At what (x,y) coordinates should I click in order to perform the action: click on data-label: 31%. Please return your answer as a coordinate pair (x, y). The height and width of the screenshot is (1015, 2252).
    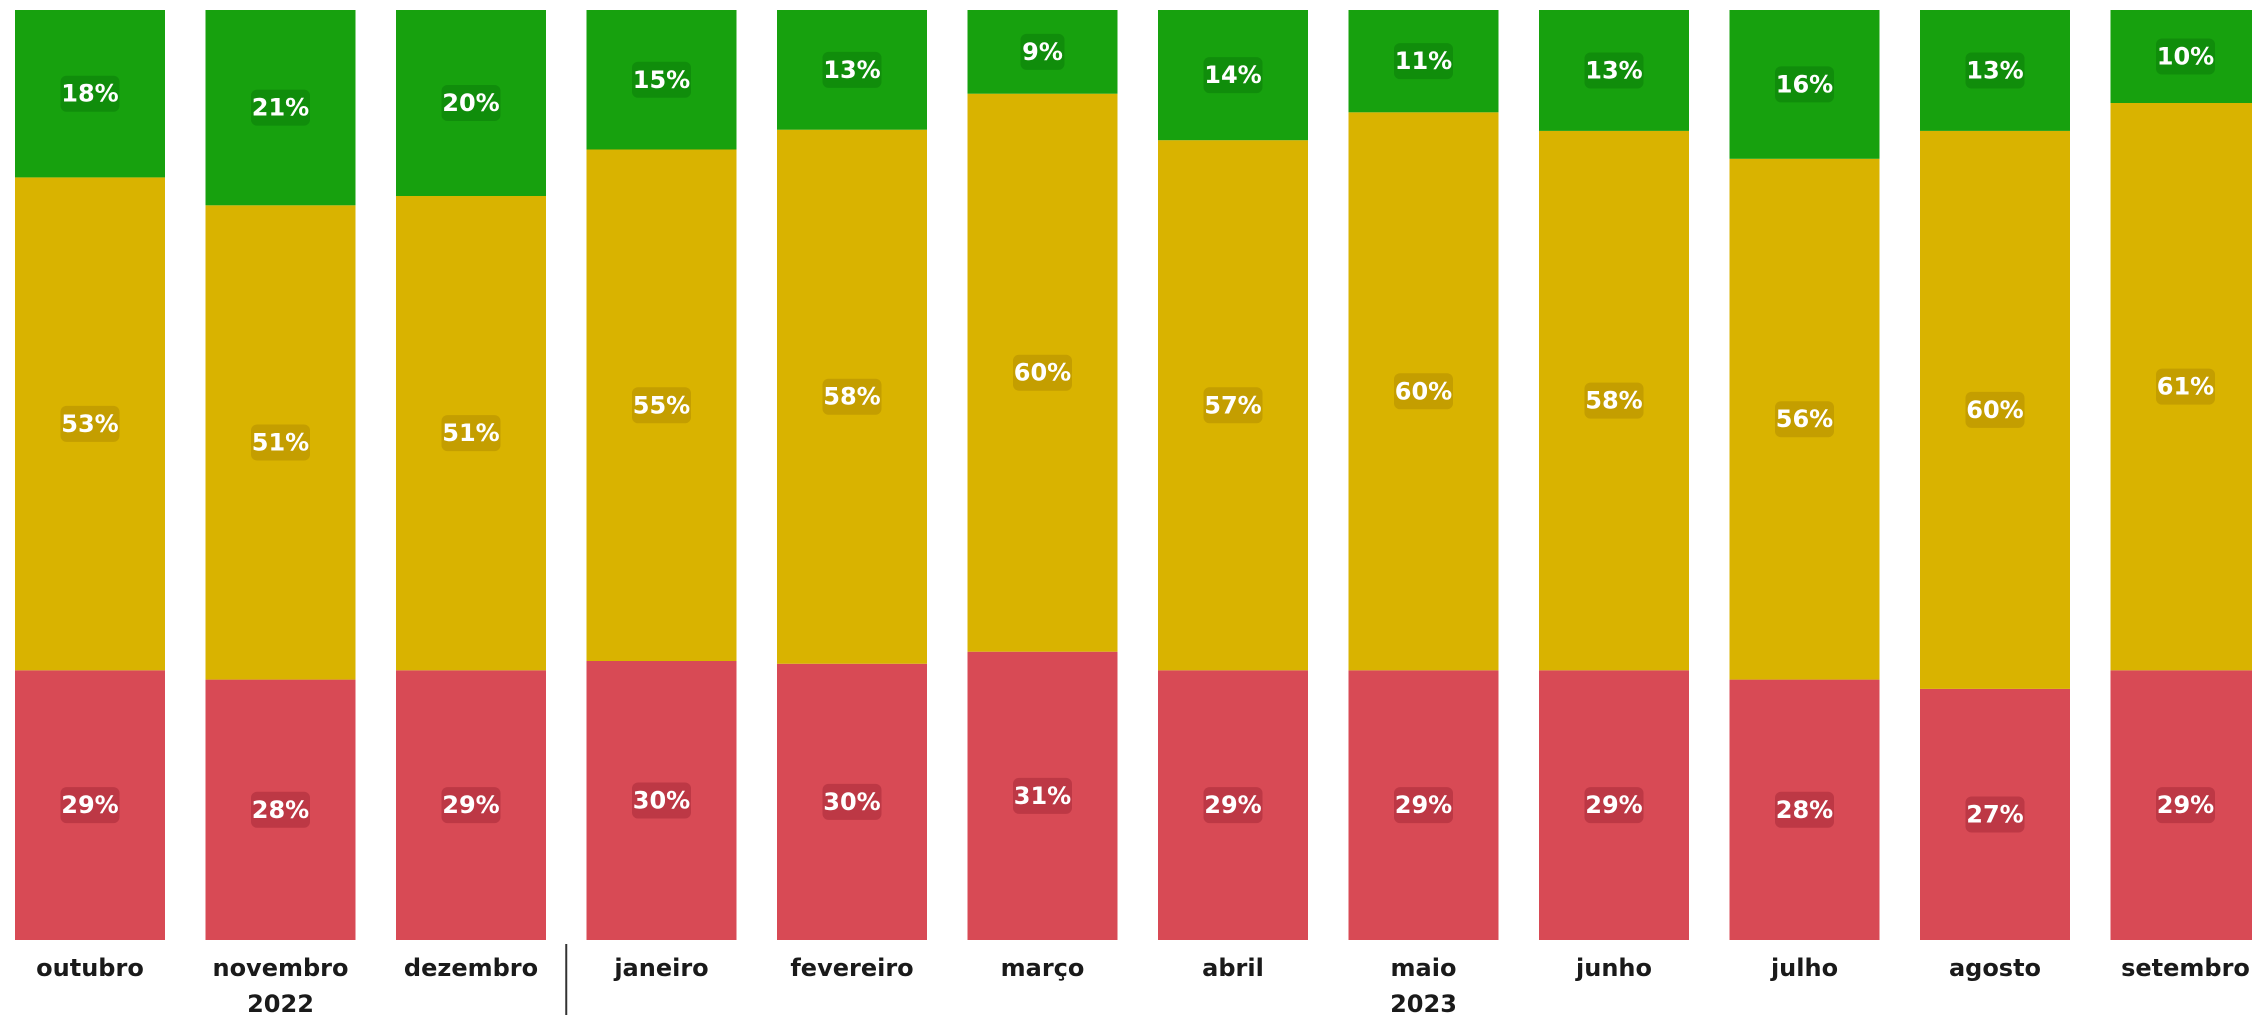
    Looking at the image, I should click on (1042, 796).